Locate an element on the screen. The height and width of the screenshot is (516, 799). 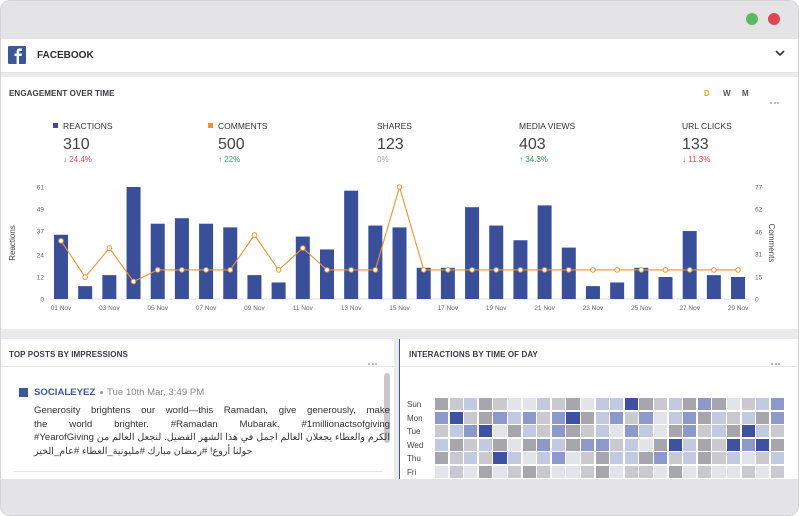
period-button: M is located at coordinates (745, 93).